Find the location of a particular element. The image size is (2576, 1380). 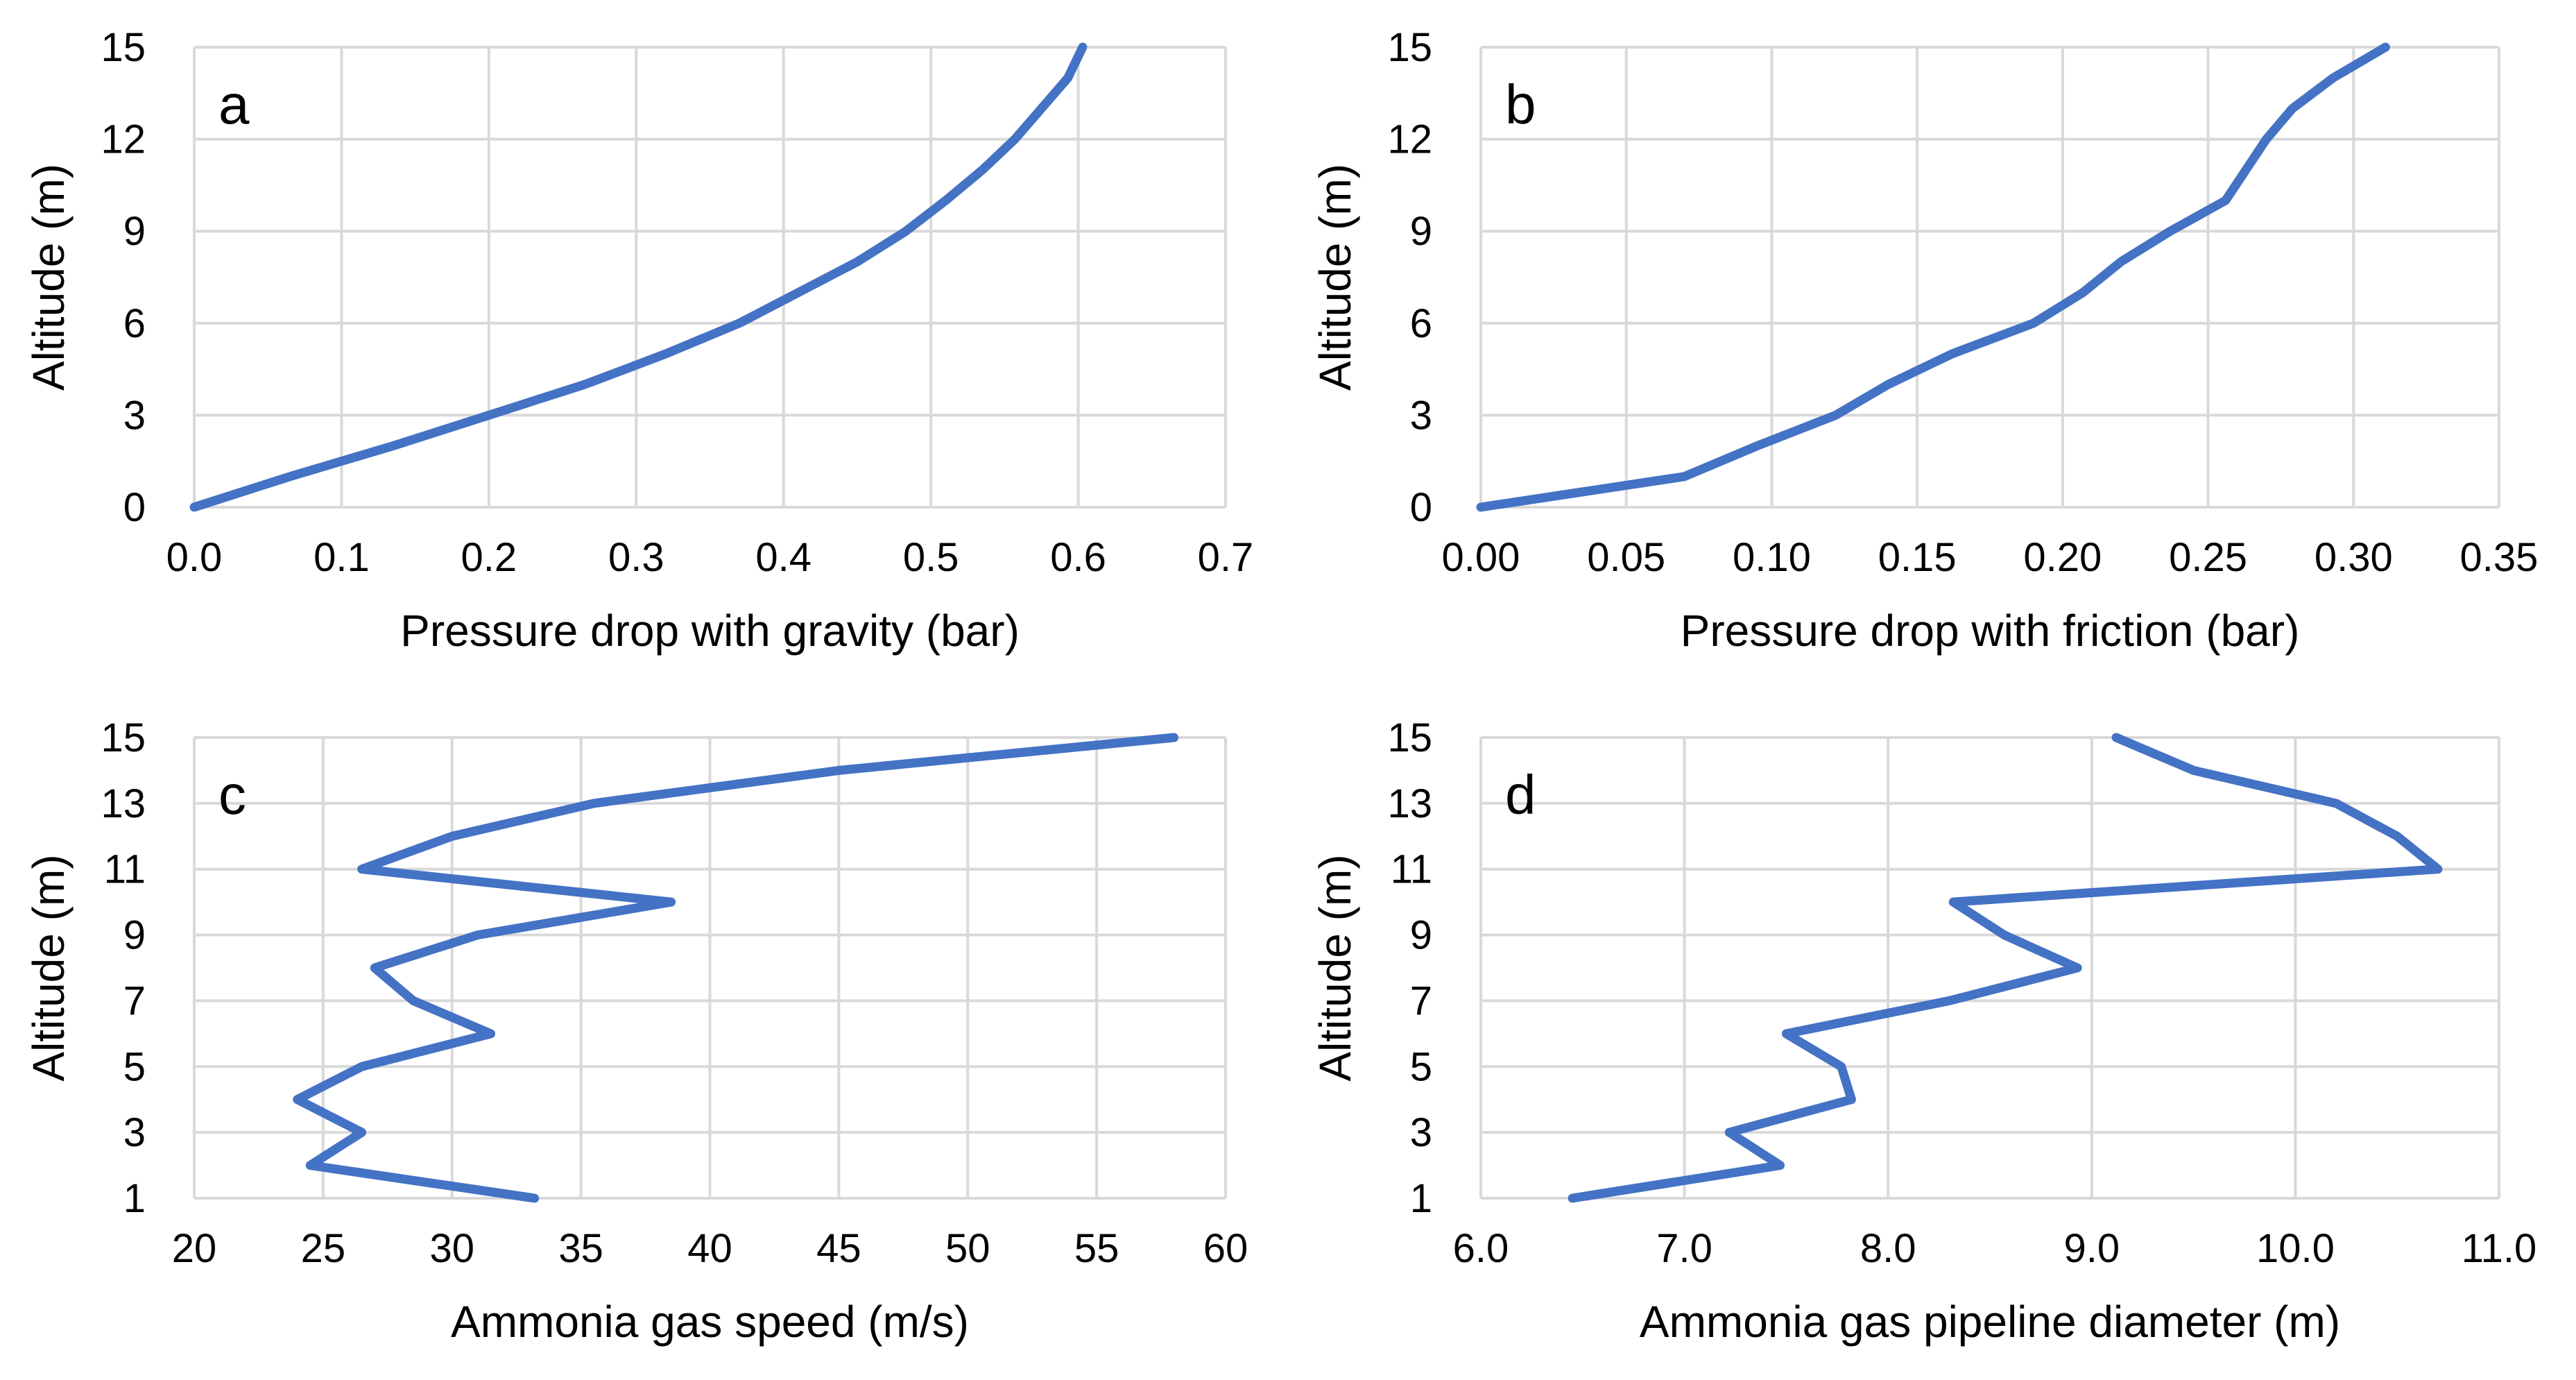

x-tick-label: 8.0 is located at coordinates (1888, 1248).